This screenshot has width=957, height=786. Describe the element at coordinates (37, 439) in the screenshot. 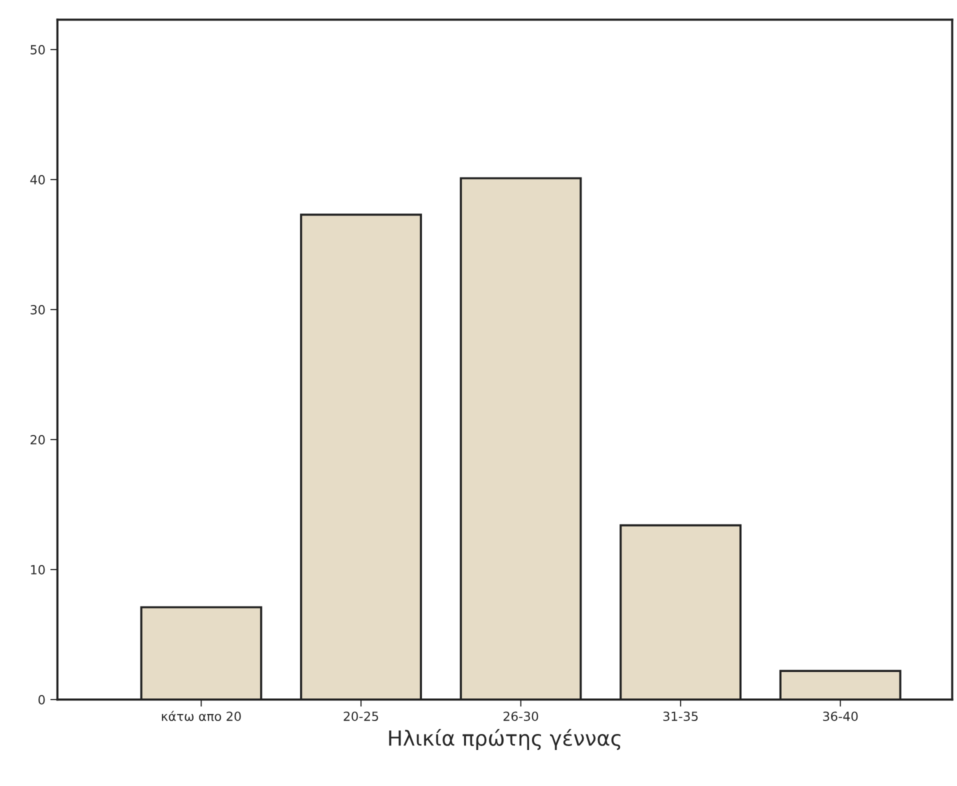

I see `y-tick-label: 20` at that location.